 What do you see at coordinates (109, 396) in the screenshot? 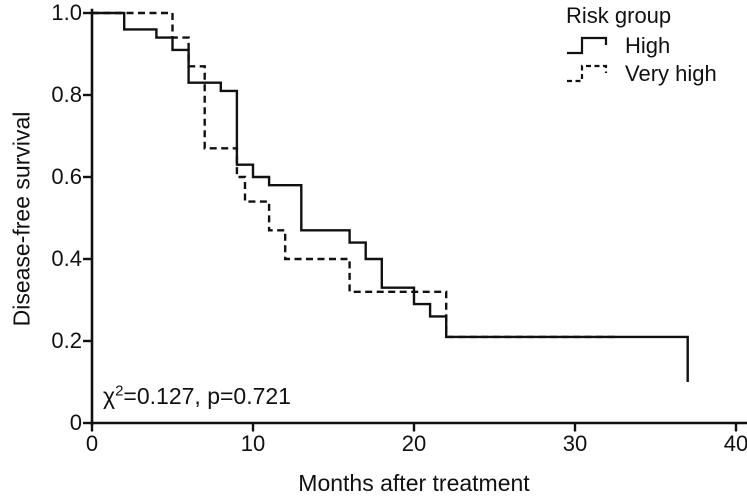
I see `annotation-chi: χ` at bounding box center [109, 396].